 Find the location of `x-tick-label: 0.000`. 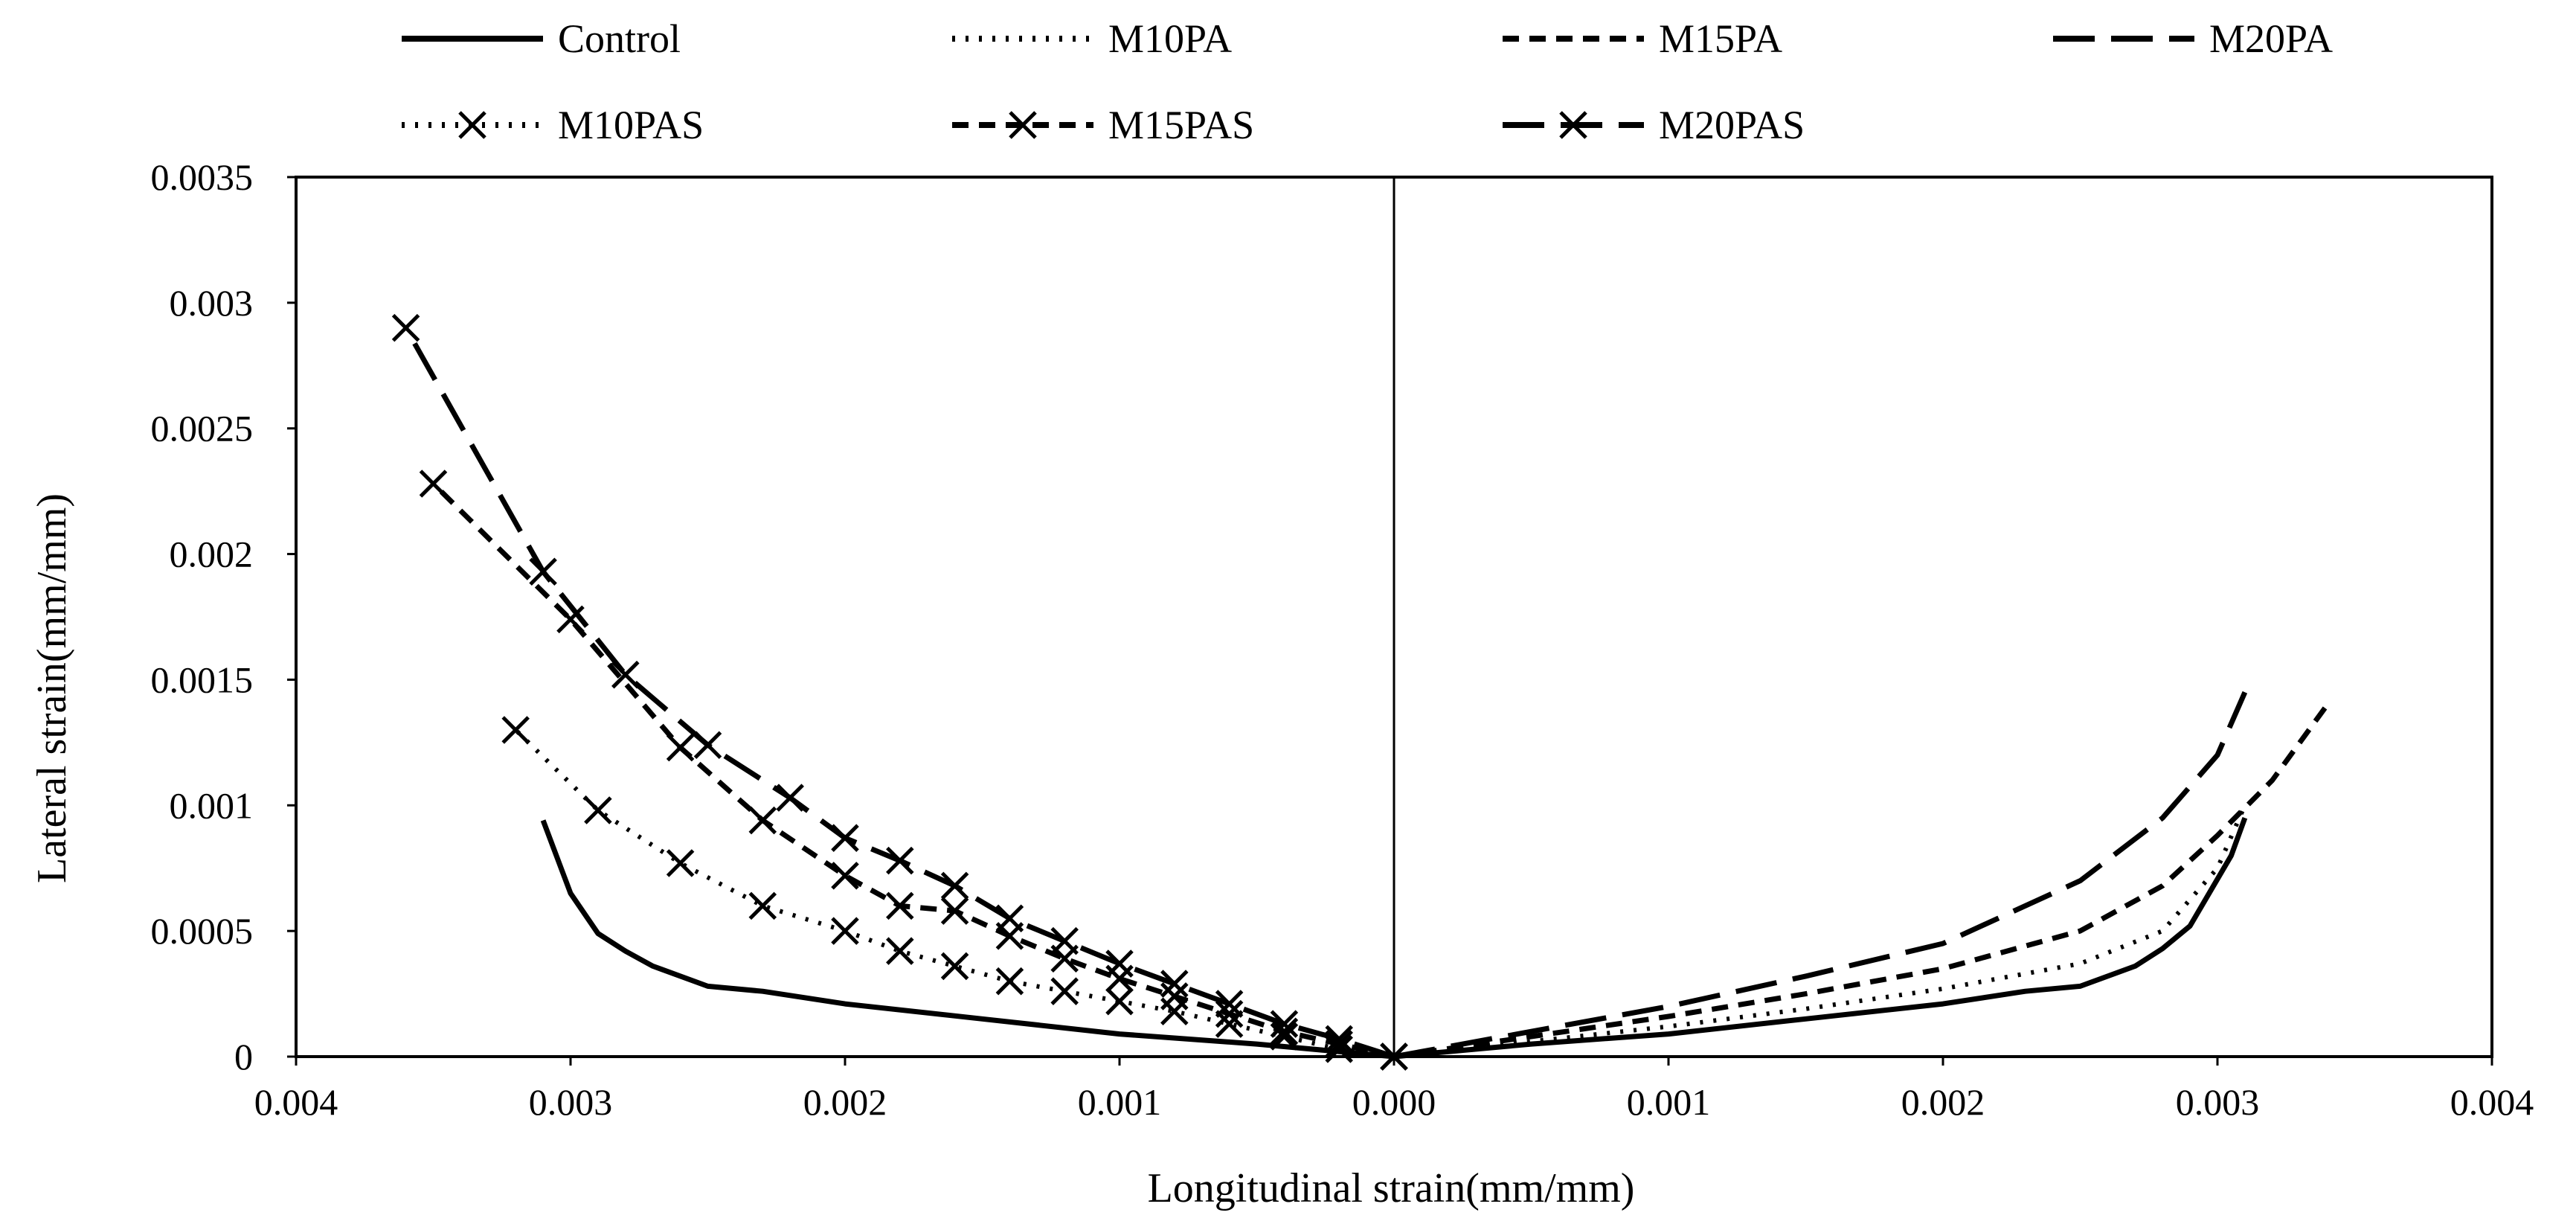

x-tick-label: 0.000 is located at coordinates (1394, 1102).